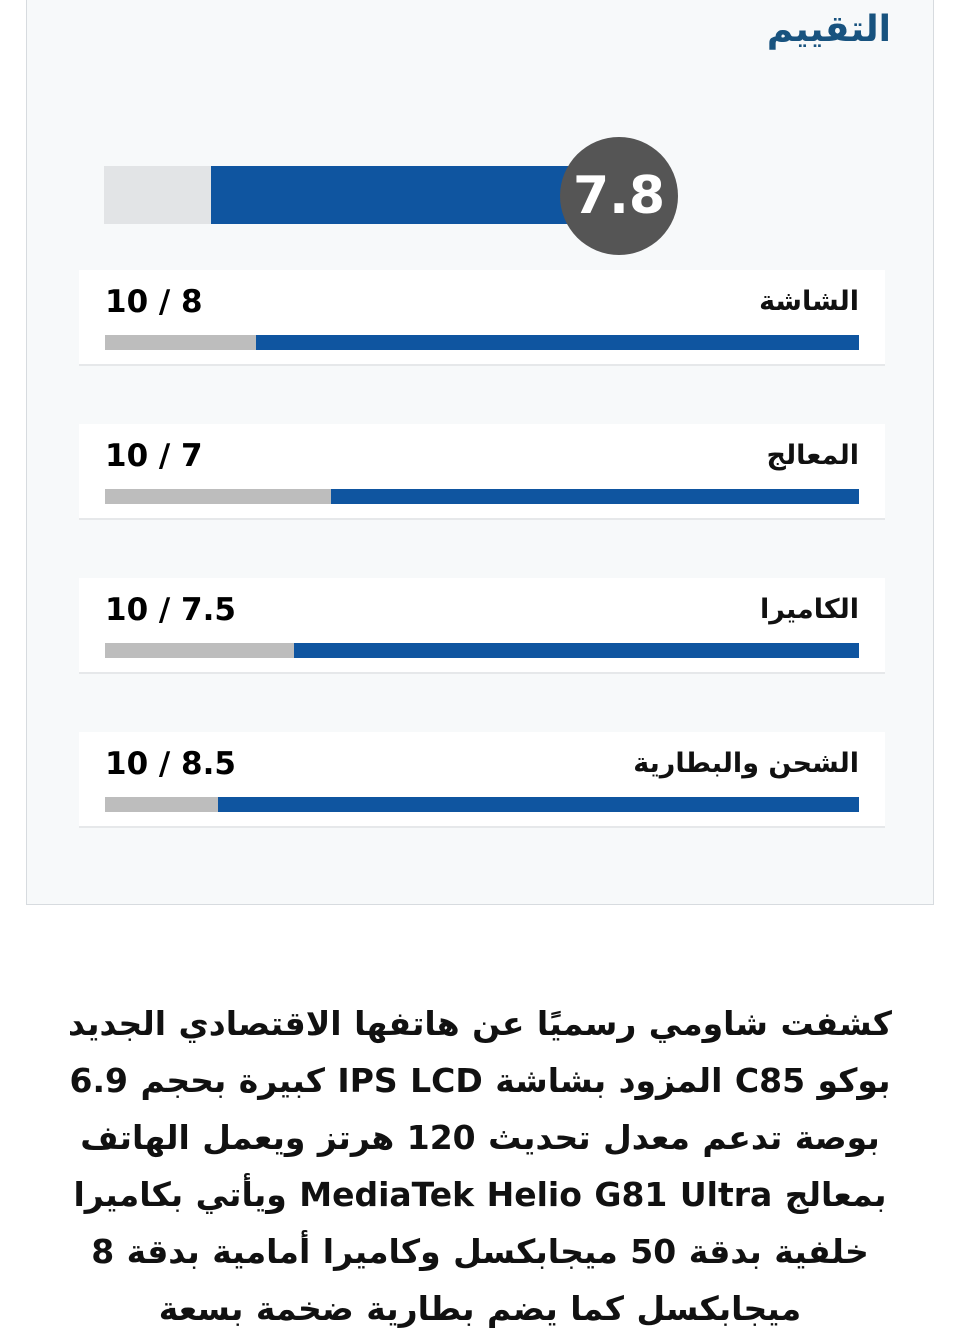  What do you see at coordinates (482, 626) in the screenshot?
I see `criteria-row: الكاميرا 10 / 7.5` at bounding box center [482, 626].